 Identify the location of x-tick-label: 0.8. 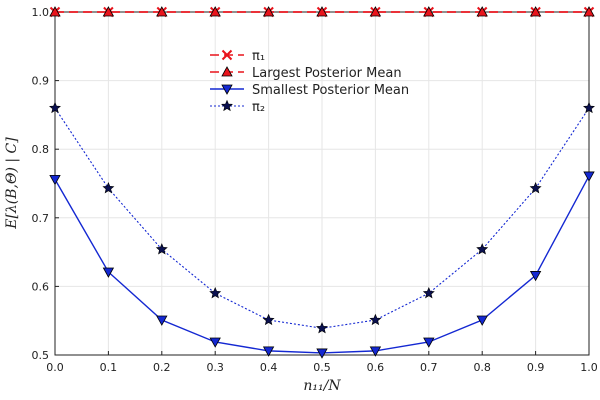
(482, 367).